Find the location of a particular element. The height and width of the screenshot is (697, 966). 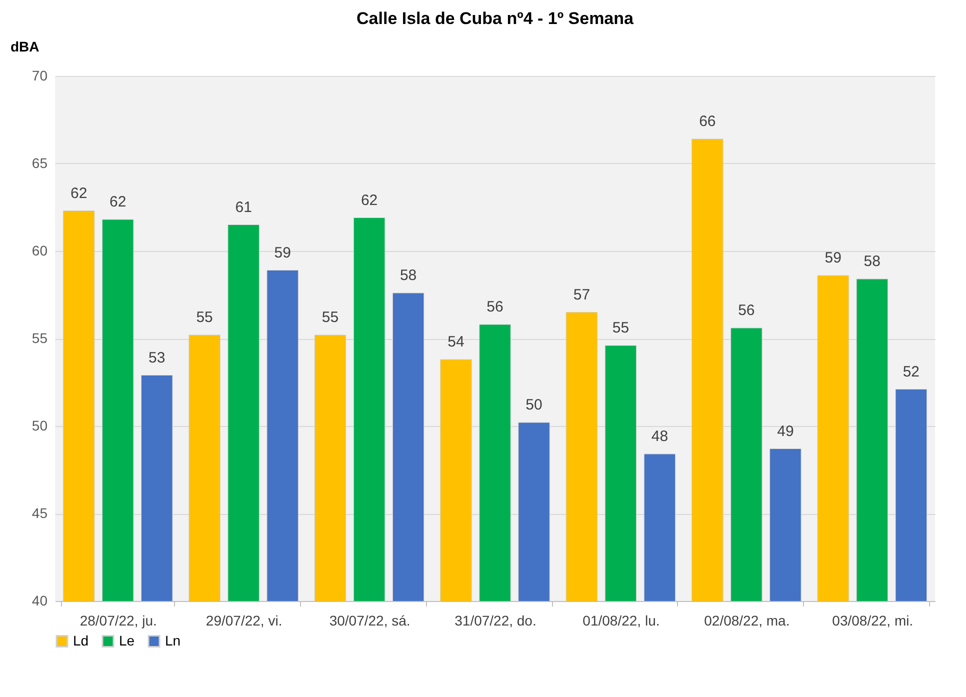

y-tick-label: 55 is located at coordinates (40, 338).